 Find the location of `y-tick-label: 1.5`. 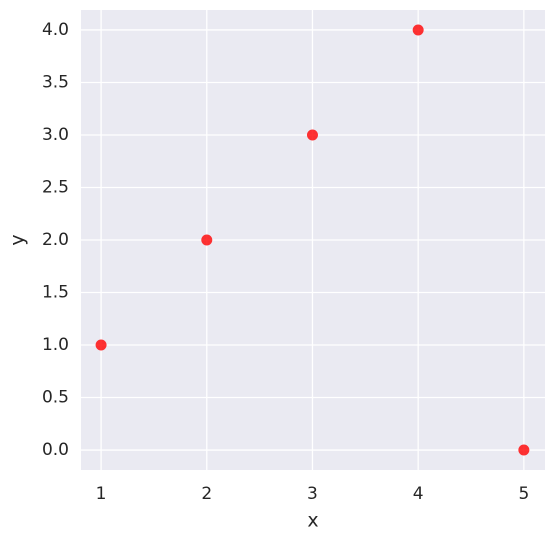

y-tick-label: 1.5 is located at coordinates (55, 293).